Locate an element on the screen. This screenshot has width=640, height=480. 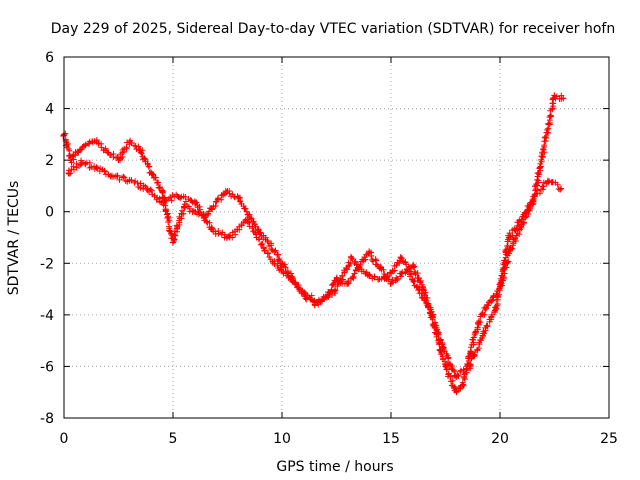
y-tick-label: -2 is located at coordinates (47, 264).